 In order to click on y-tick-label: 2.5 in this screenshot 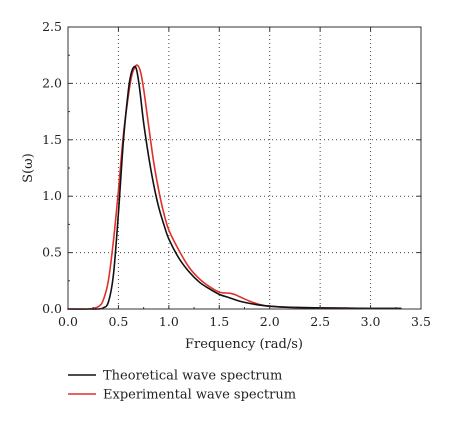, I will do `click(52, 26)`.